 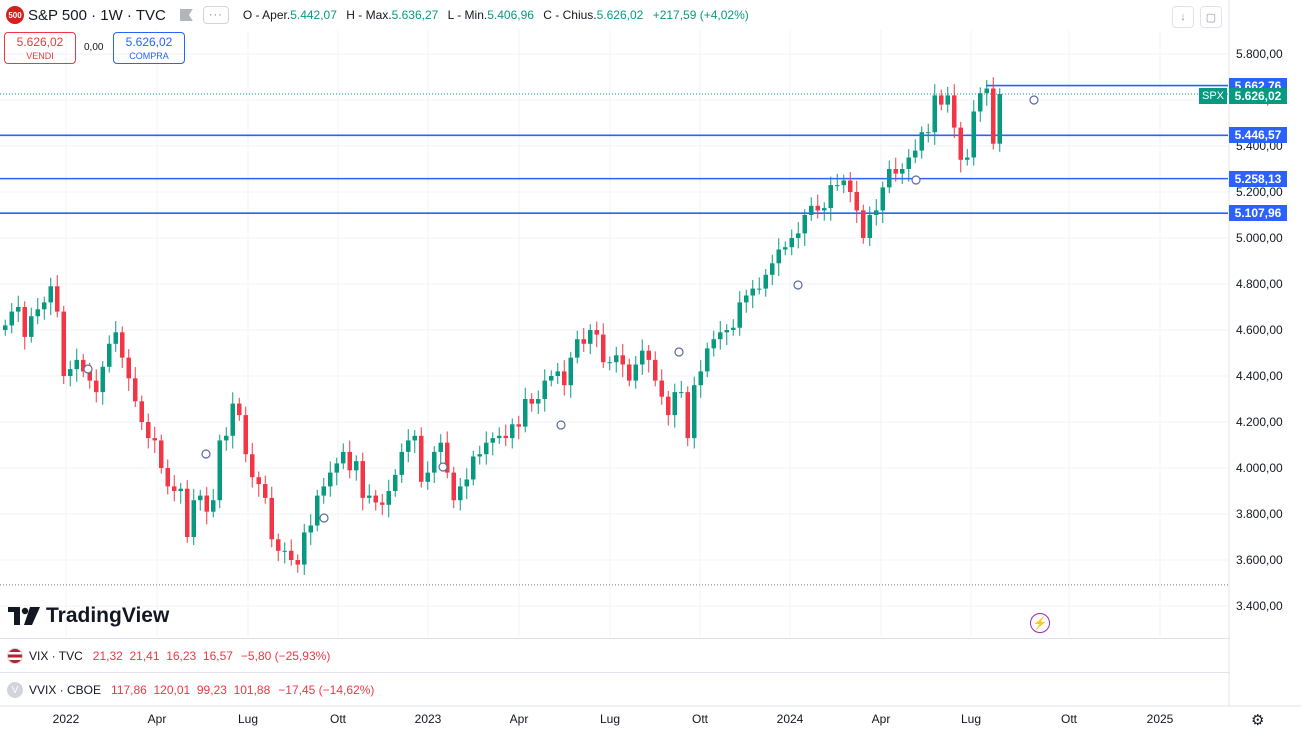 What do you see at coordinates (1259, 284) in the screenshot?
I see `price-tick-label: 4.800,00` at bounding box center [1259, 284].